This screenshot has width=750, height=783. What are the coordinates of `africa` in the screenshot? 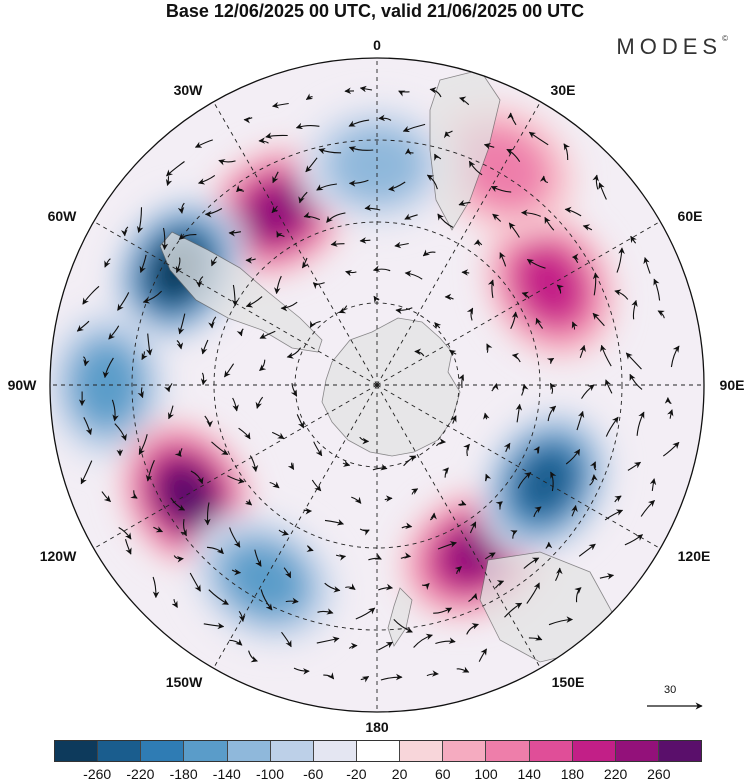 It's located at (465, 150).